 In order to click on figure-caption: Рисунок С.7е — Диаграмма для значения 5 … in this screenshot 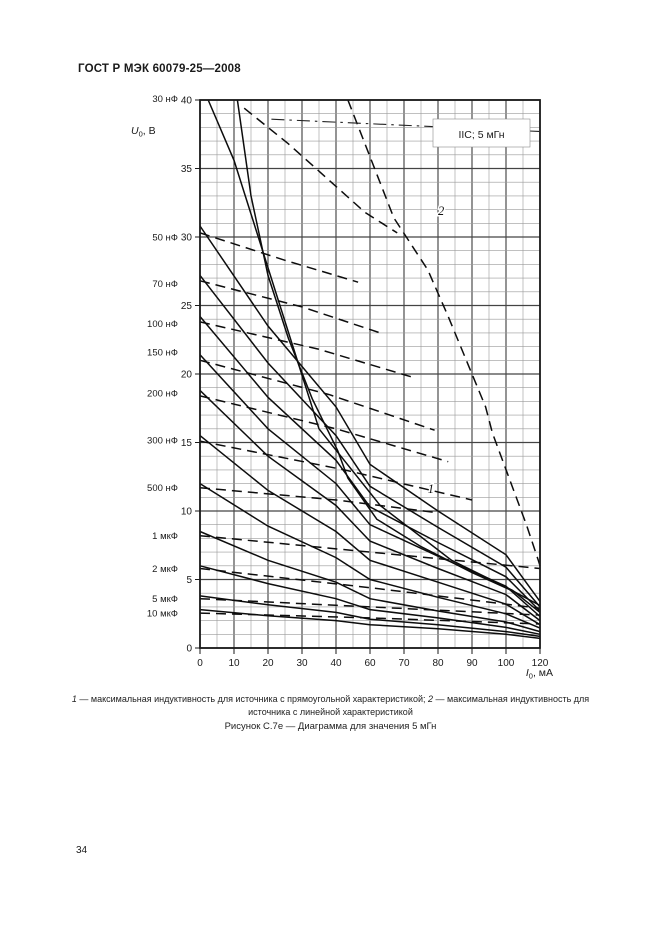, I will do `click(330, 726)`.